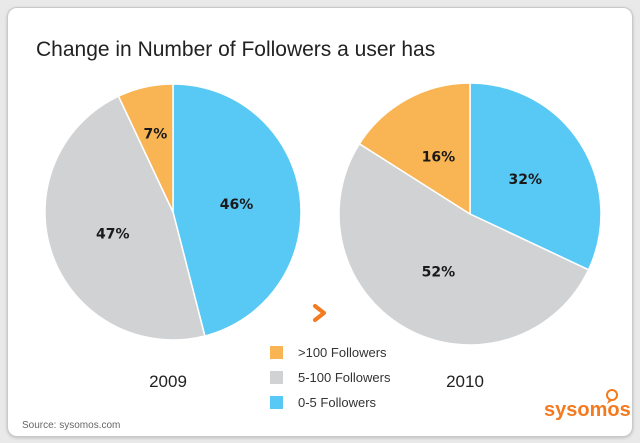  Describe the element at coordinates (465, 381) in the screenshot. I see `year-label-2010: 2010` at that location.